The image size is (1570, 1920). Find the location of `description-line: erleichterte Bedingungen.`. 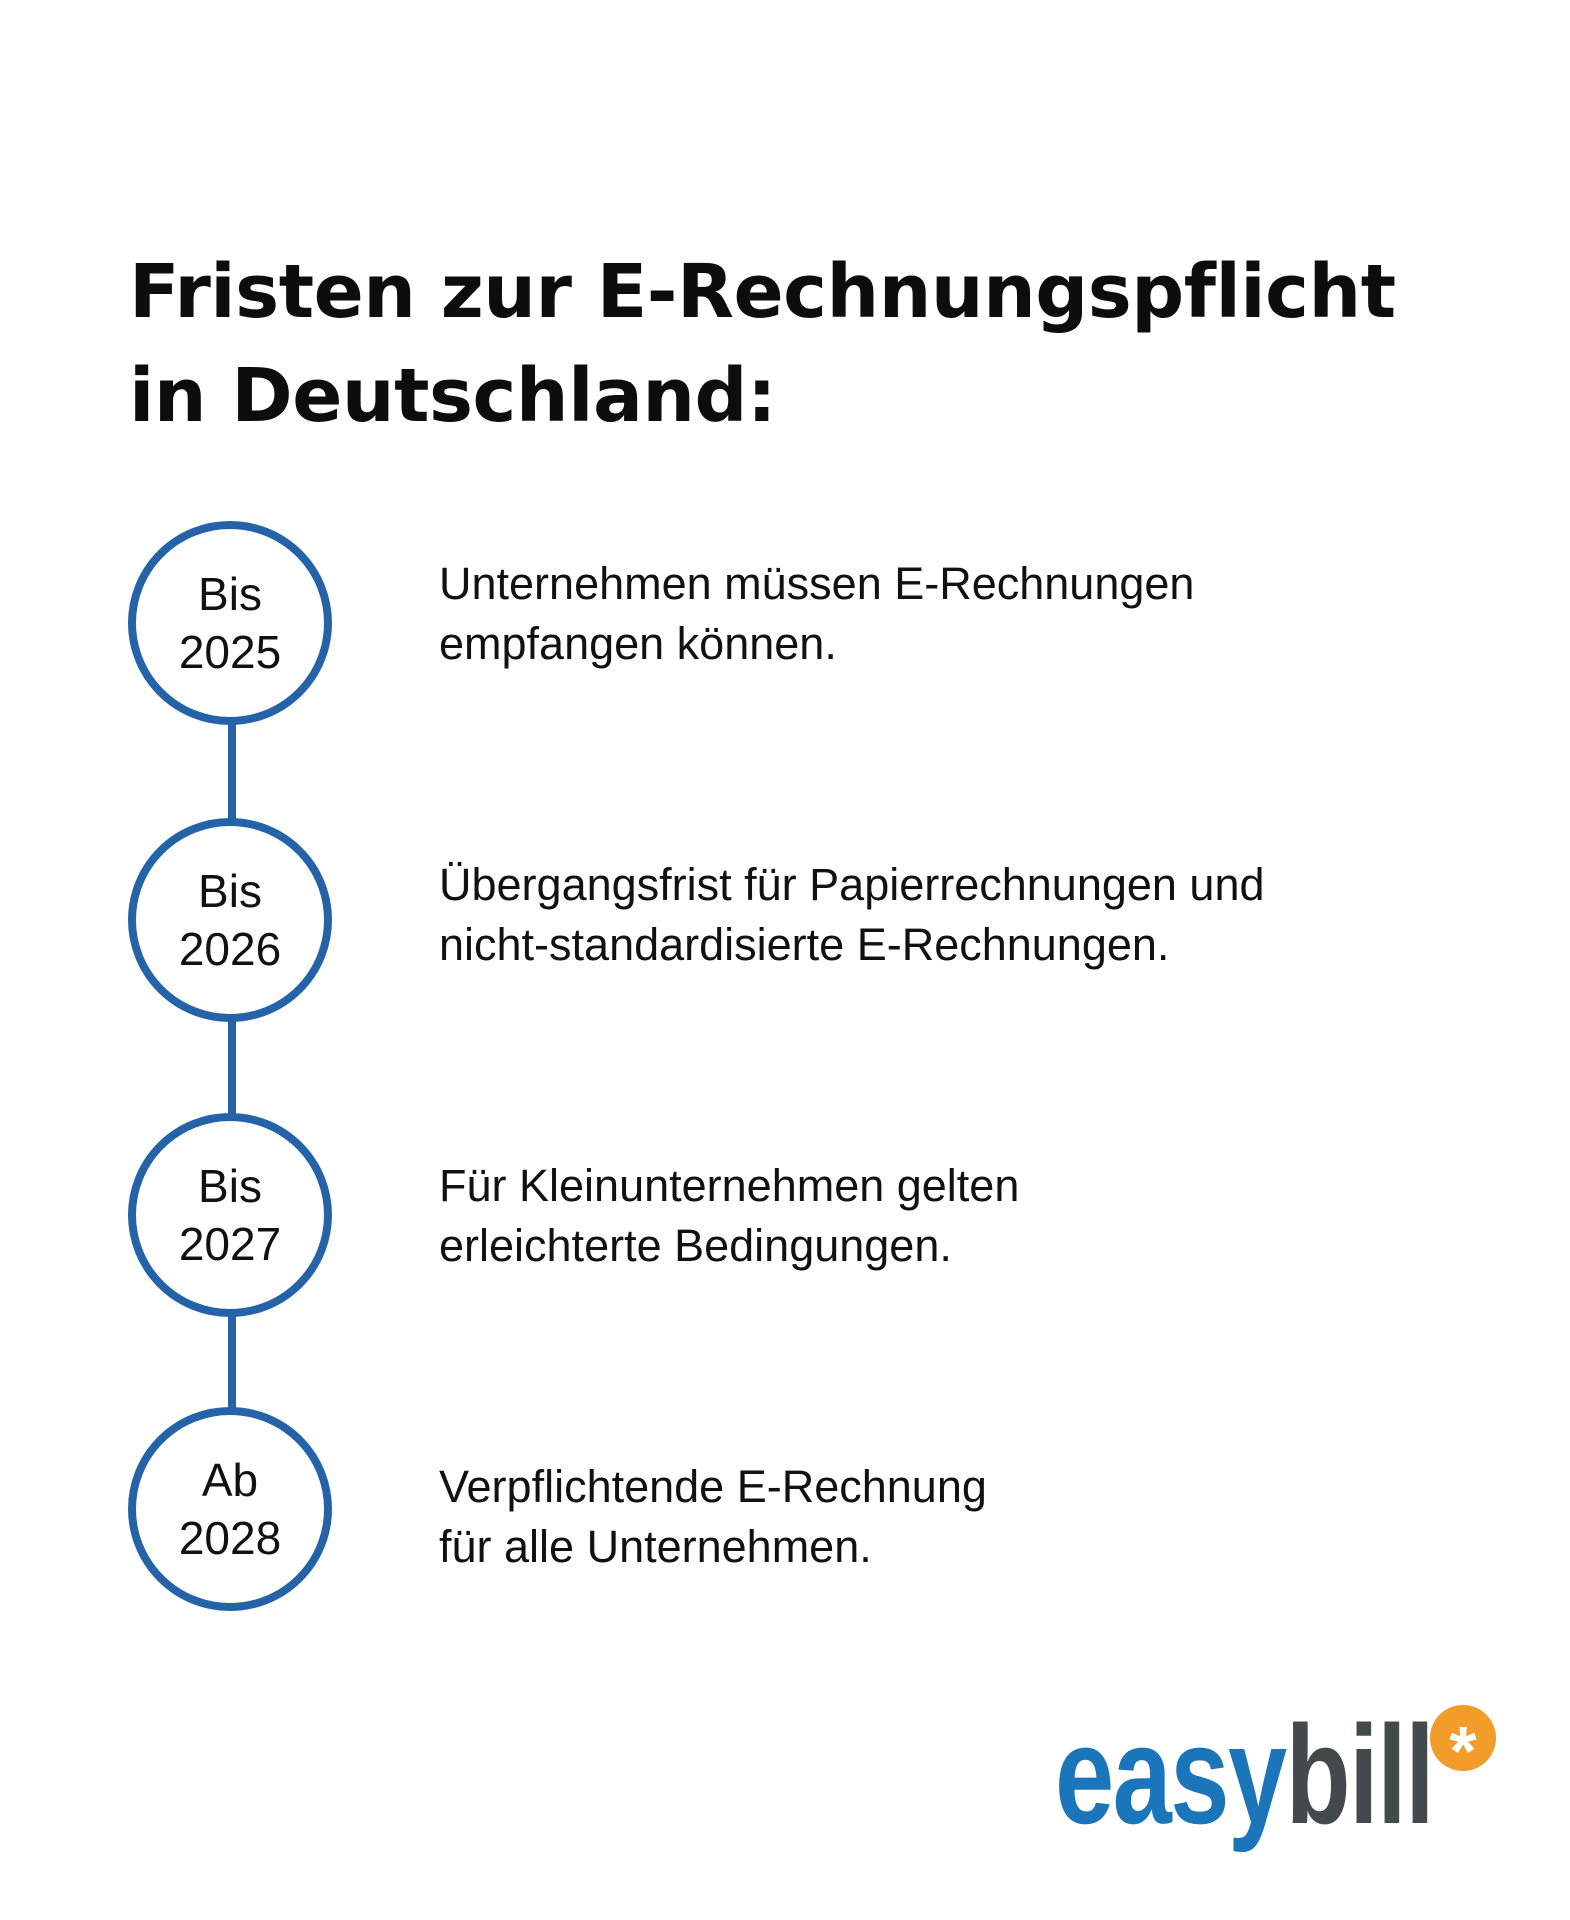

description-line: erleichterte Bedingungen. is located at coordinates (695, 1245).